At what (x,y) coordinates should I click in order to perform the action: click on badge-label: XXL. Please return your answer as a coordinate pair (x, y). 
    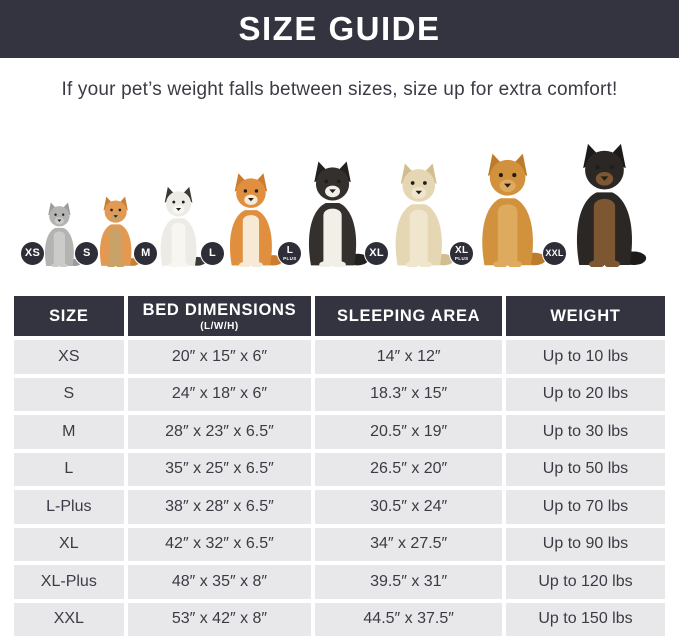
    Looking at the image, I should click on (554, 253).